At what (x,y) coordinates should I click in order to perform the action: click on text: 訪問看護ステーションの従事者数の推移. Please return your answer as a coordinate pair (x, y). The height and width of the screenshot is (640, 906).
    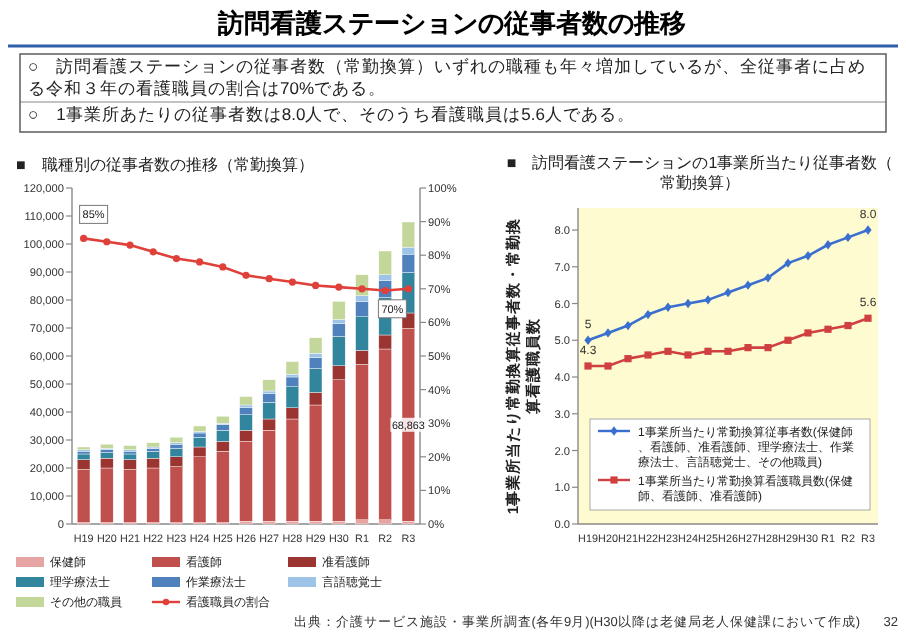
    Looking at the image, I should click on (451, 23).